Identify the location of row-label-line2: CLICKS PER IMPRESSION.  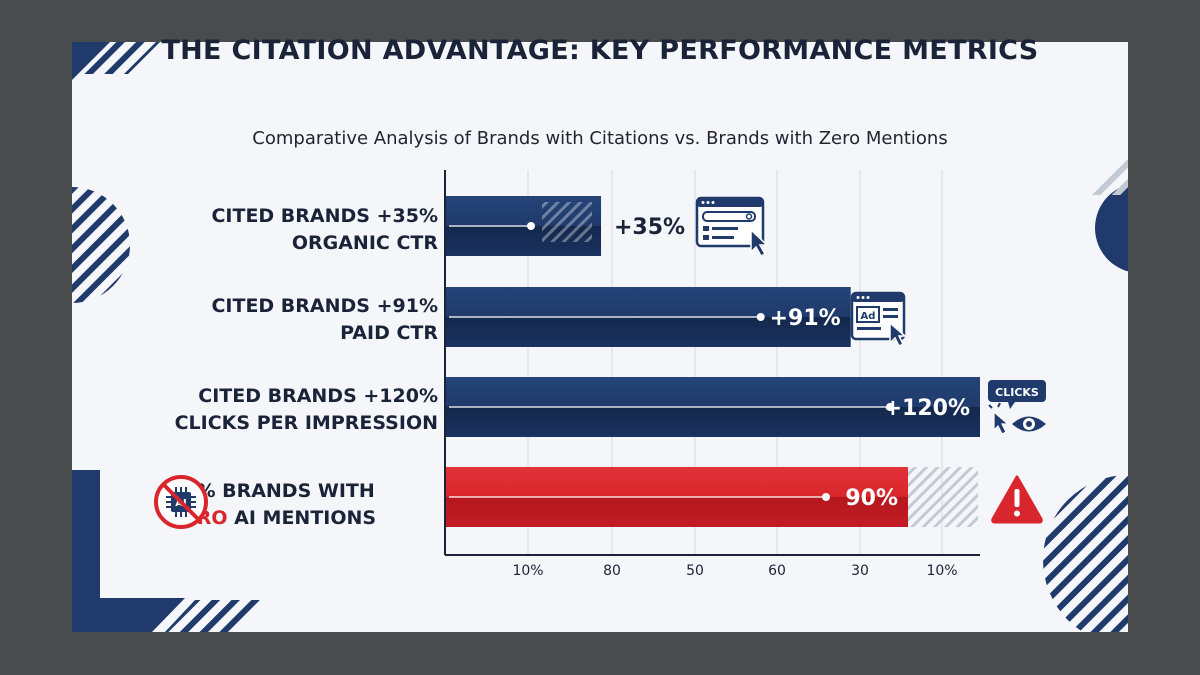
(306, 423).